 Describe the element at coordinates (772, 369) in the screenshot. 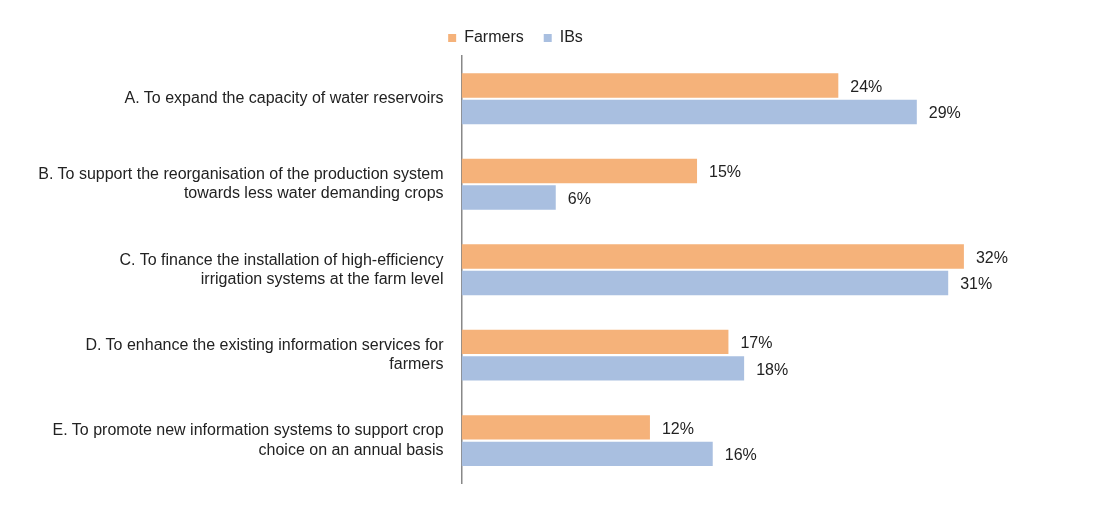

I see `data-label: 18%` at that location.